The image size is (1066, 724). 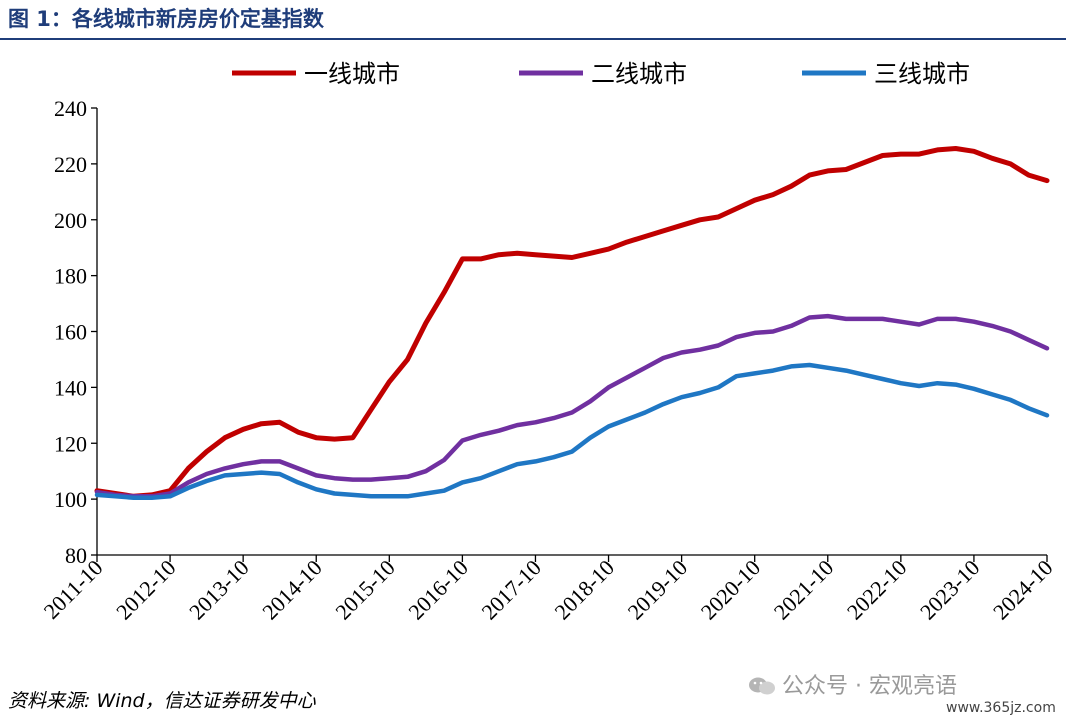 I want to click on x-tick-label: 2023-10, so click(x=950, y=590).